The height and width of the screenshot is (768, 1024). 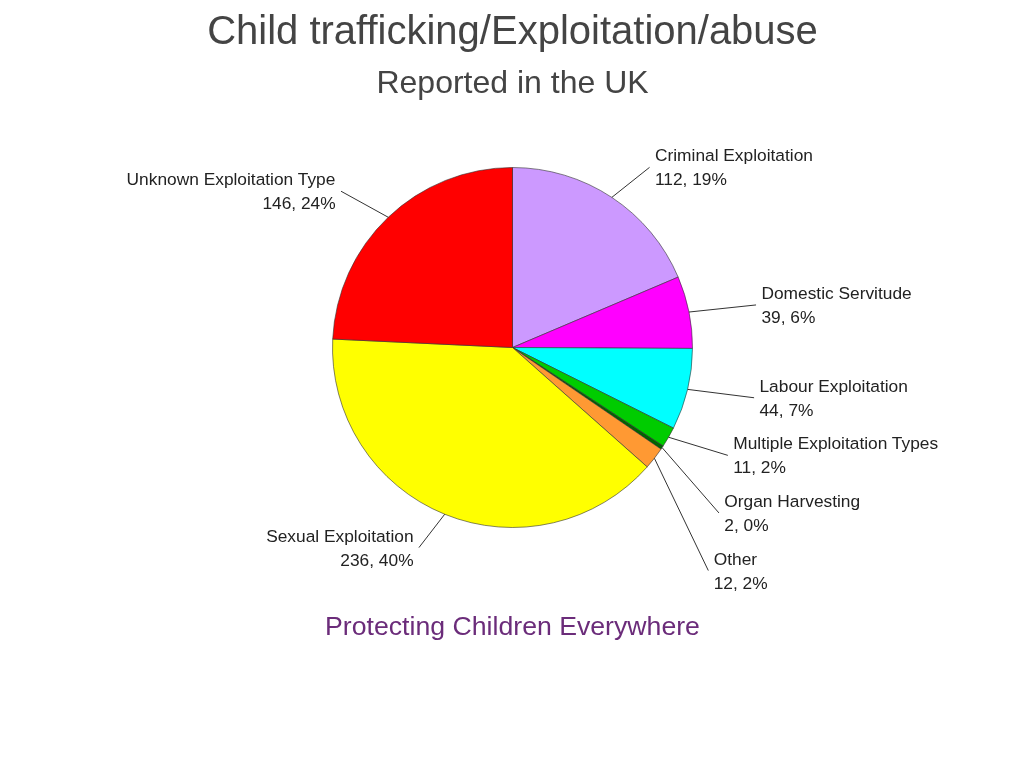 I want to click on slice-label: Domestic Servitude, so click(x=836, y=292).